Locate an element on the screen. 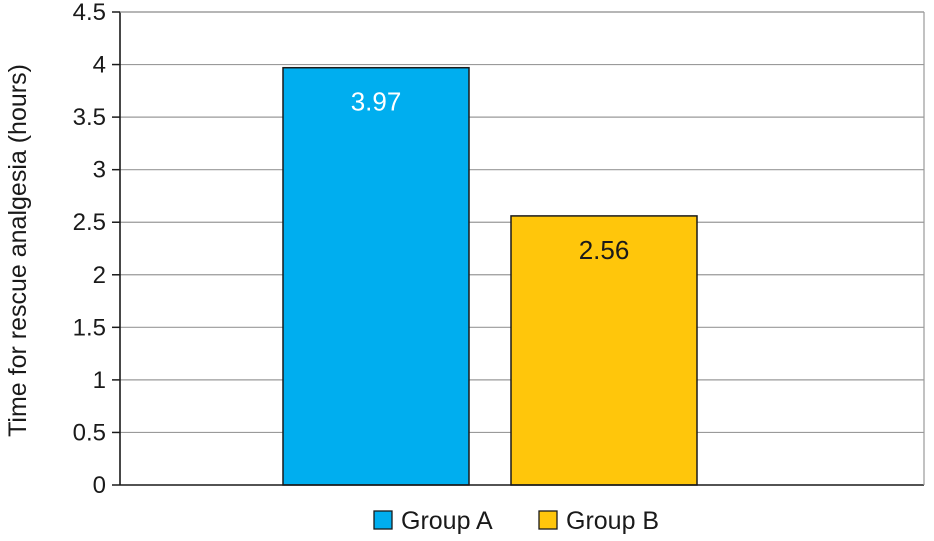 Image resolution: width=934 pixels, height=541 pixels. y-tick-label: 1.5 is located at coordinates (89, 327).